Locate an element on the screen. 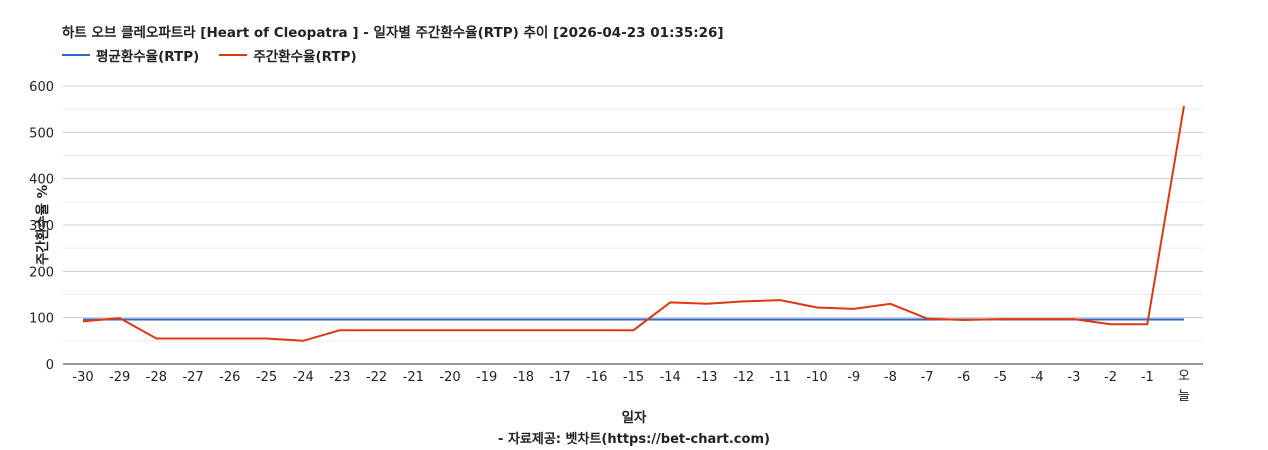 This screenshot has width=1268, height=450. x-tick-label: -13 is located at coordinates (706, 377).